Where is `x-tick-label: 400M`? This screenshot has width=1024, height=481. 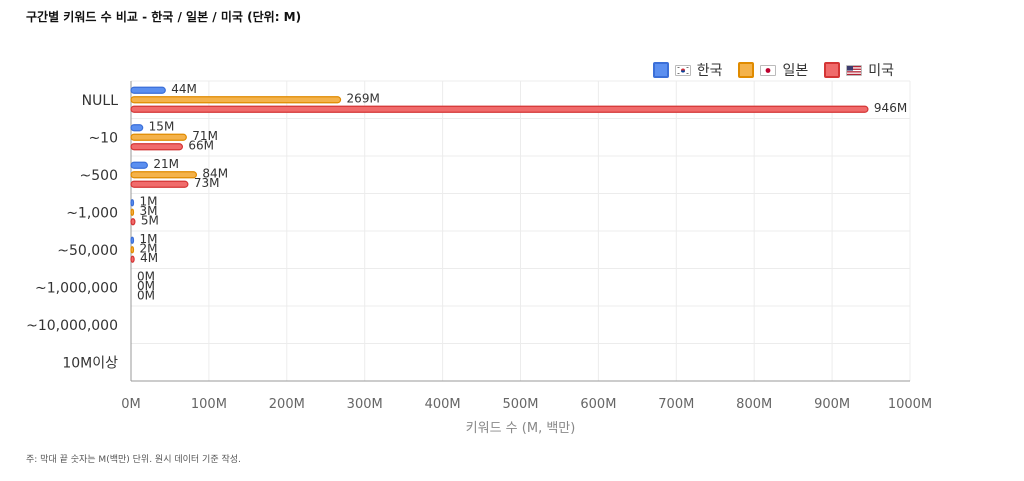 x-tick-label: 400M is located at coordinates (443, 404).